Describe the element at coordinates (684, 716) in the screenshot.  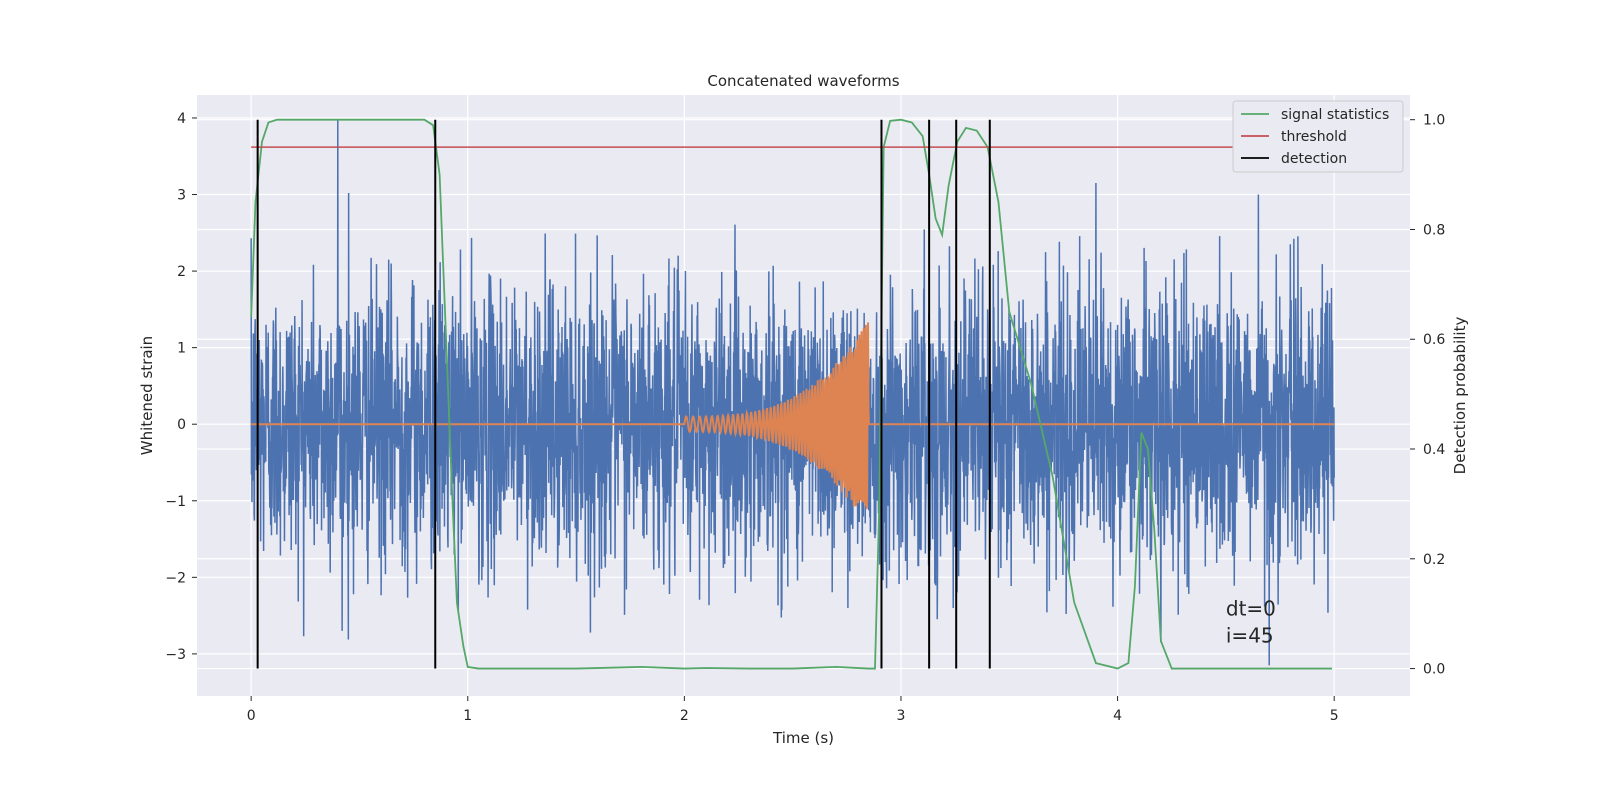
I see `x-tick-label: 2` at that location.